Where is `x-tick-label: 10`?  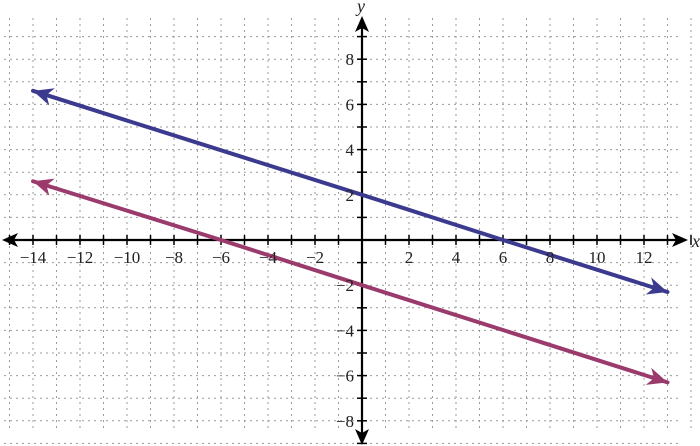 x-tick-label: 10 is located at coordinates (597, 257).